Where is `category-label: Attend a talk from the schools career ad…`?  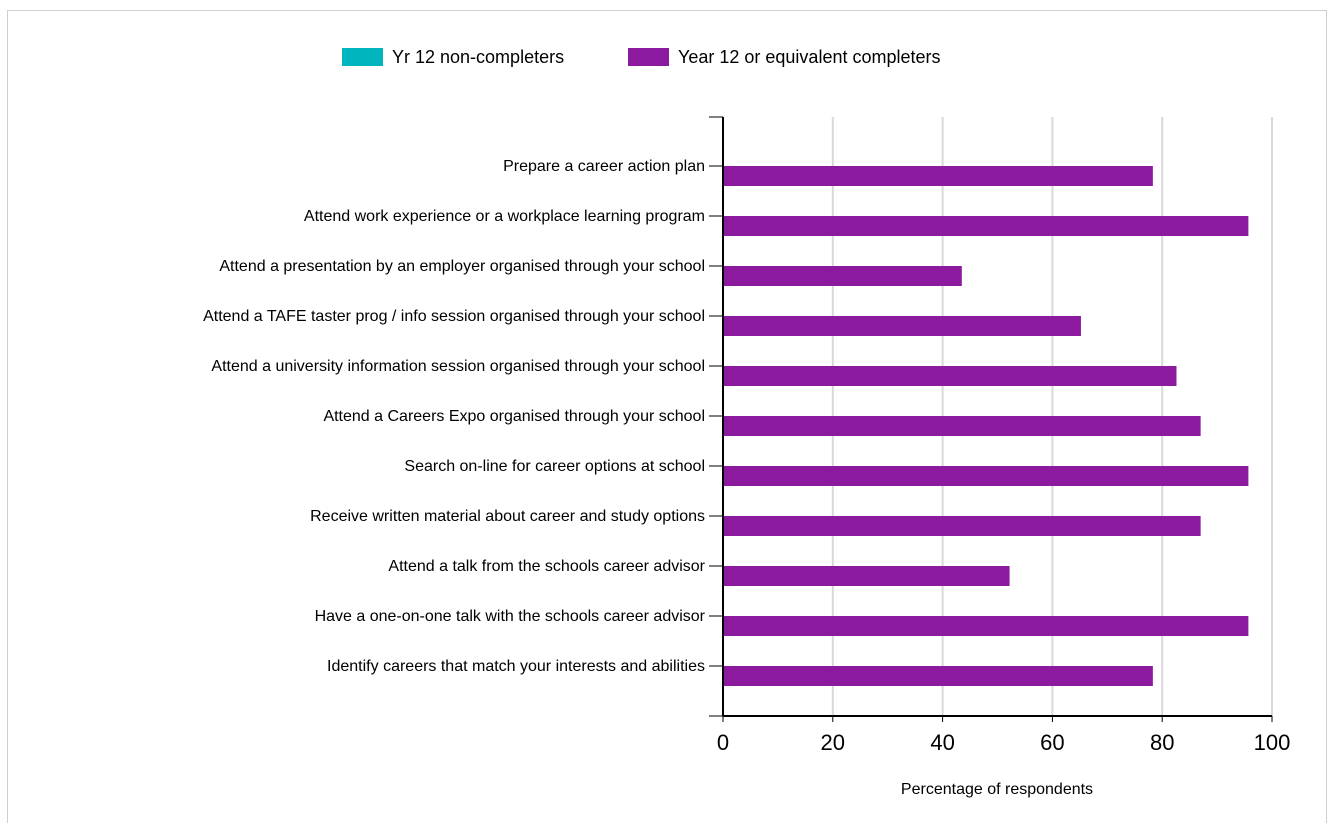 category-label: Attend a talk from the schools career ad… is located at coordinates (546, 566).